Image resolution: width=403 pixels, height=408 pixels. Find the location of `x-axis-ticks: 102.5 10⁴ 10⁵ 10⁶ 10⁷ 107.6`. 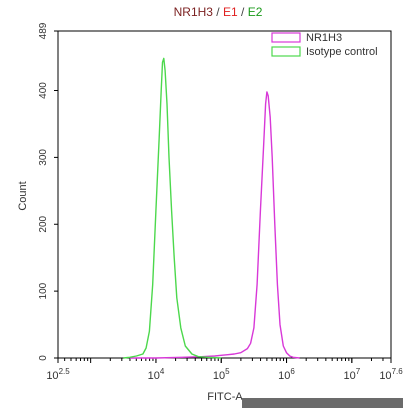

x-axis-ticks: 102.5 10⁴ 10⁵ 10⁶ 10⁷ 107.6 is located at coordinates (224, 370).